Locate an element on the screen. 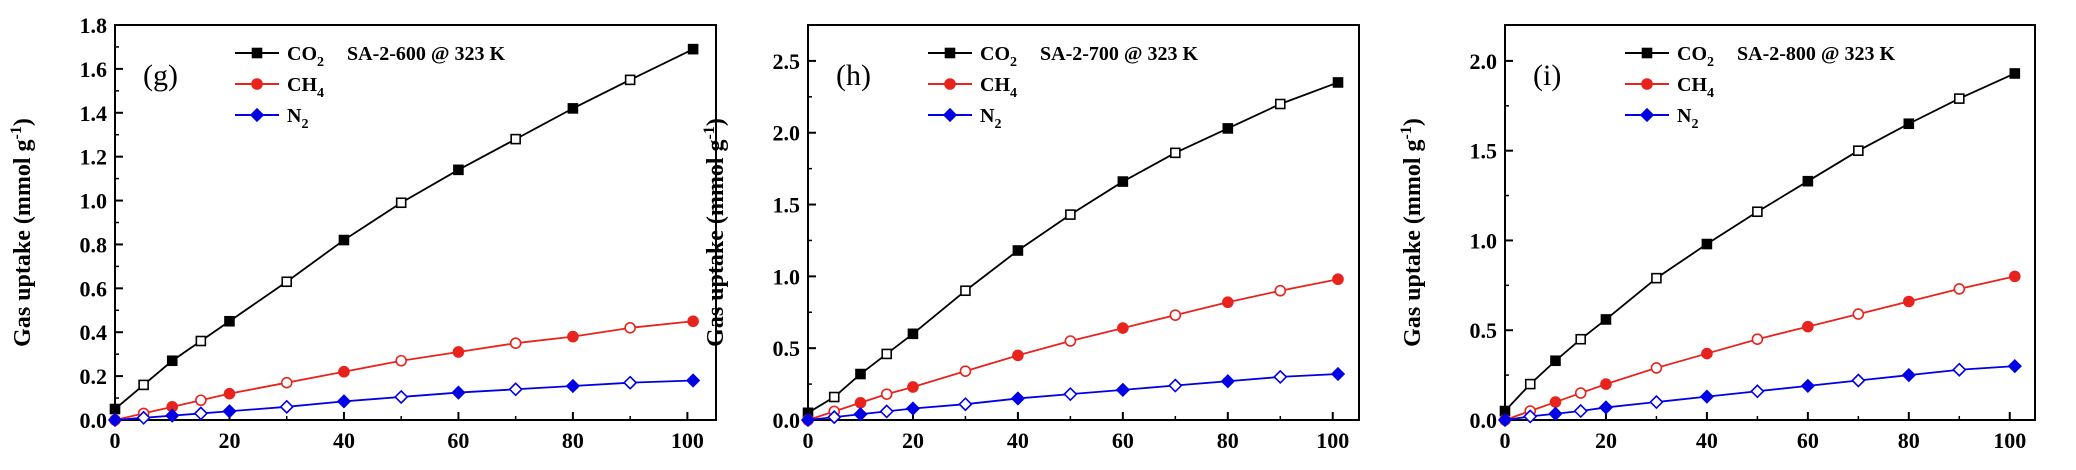  y-tick-label: 0.0 is located at coordinates (787, 420).